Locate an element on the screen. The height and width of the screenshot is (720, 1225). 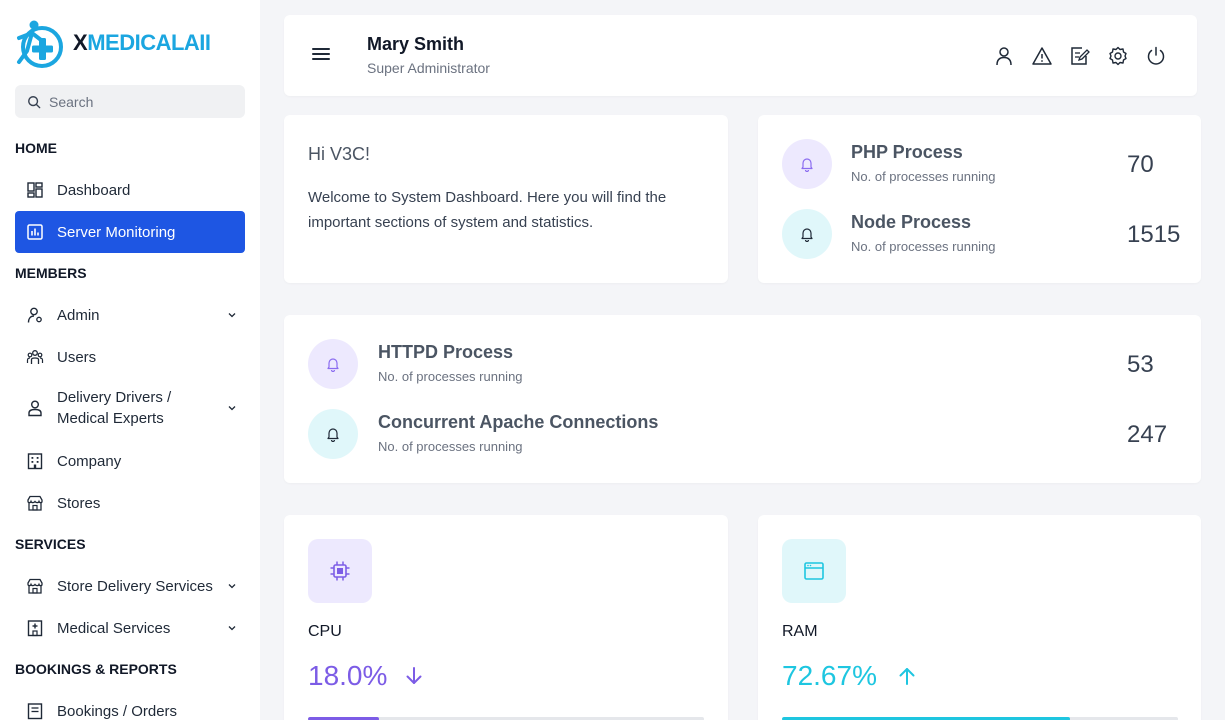
sidebar-item-label: Delivery Drivers / Medical Experts is located at coordinates (114, 408).